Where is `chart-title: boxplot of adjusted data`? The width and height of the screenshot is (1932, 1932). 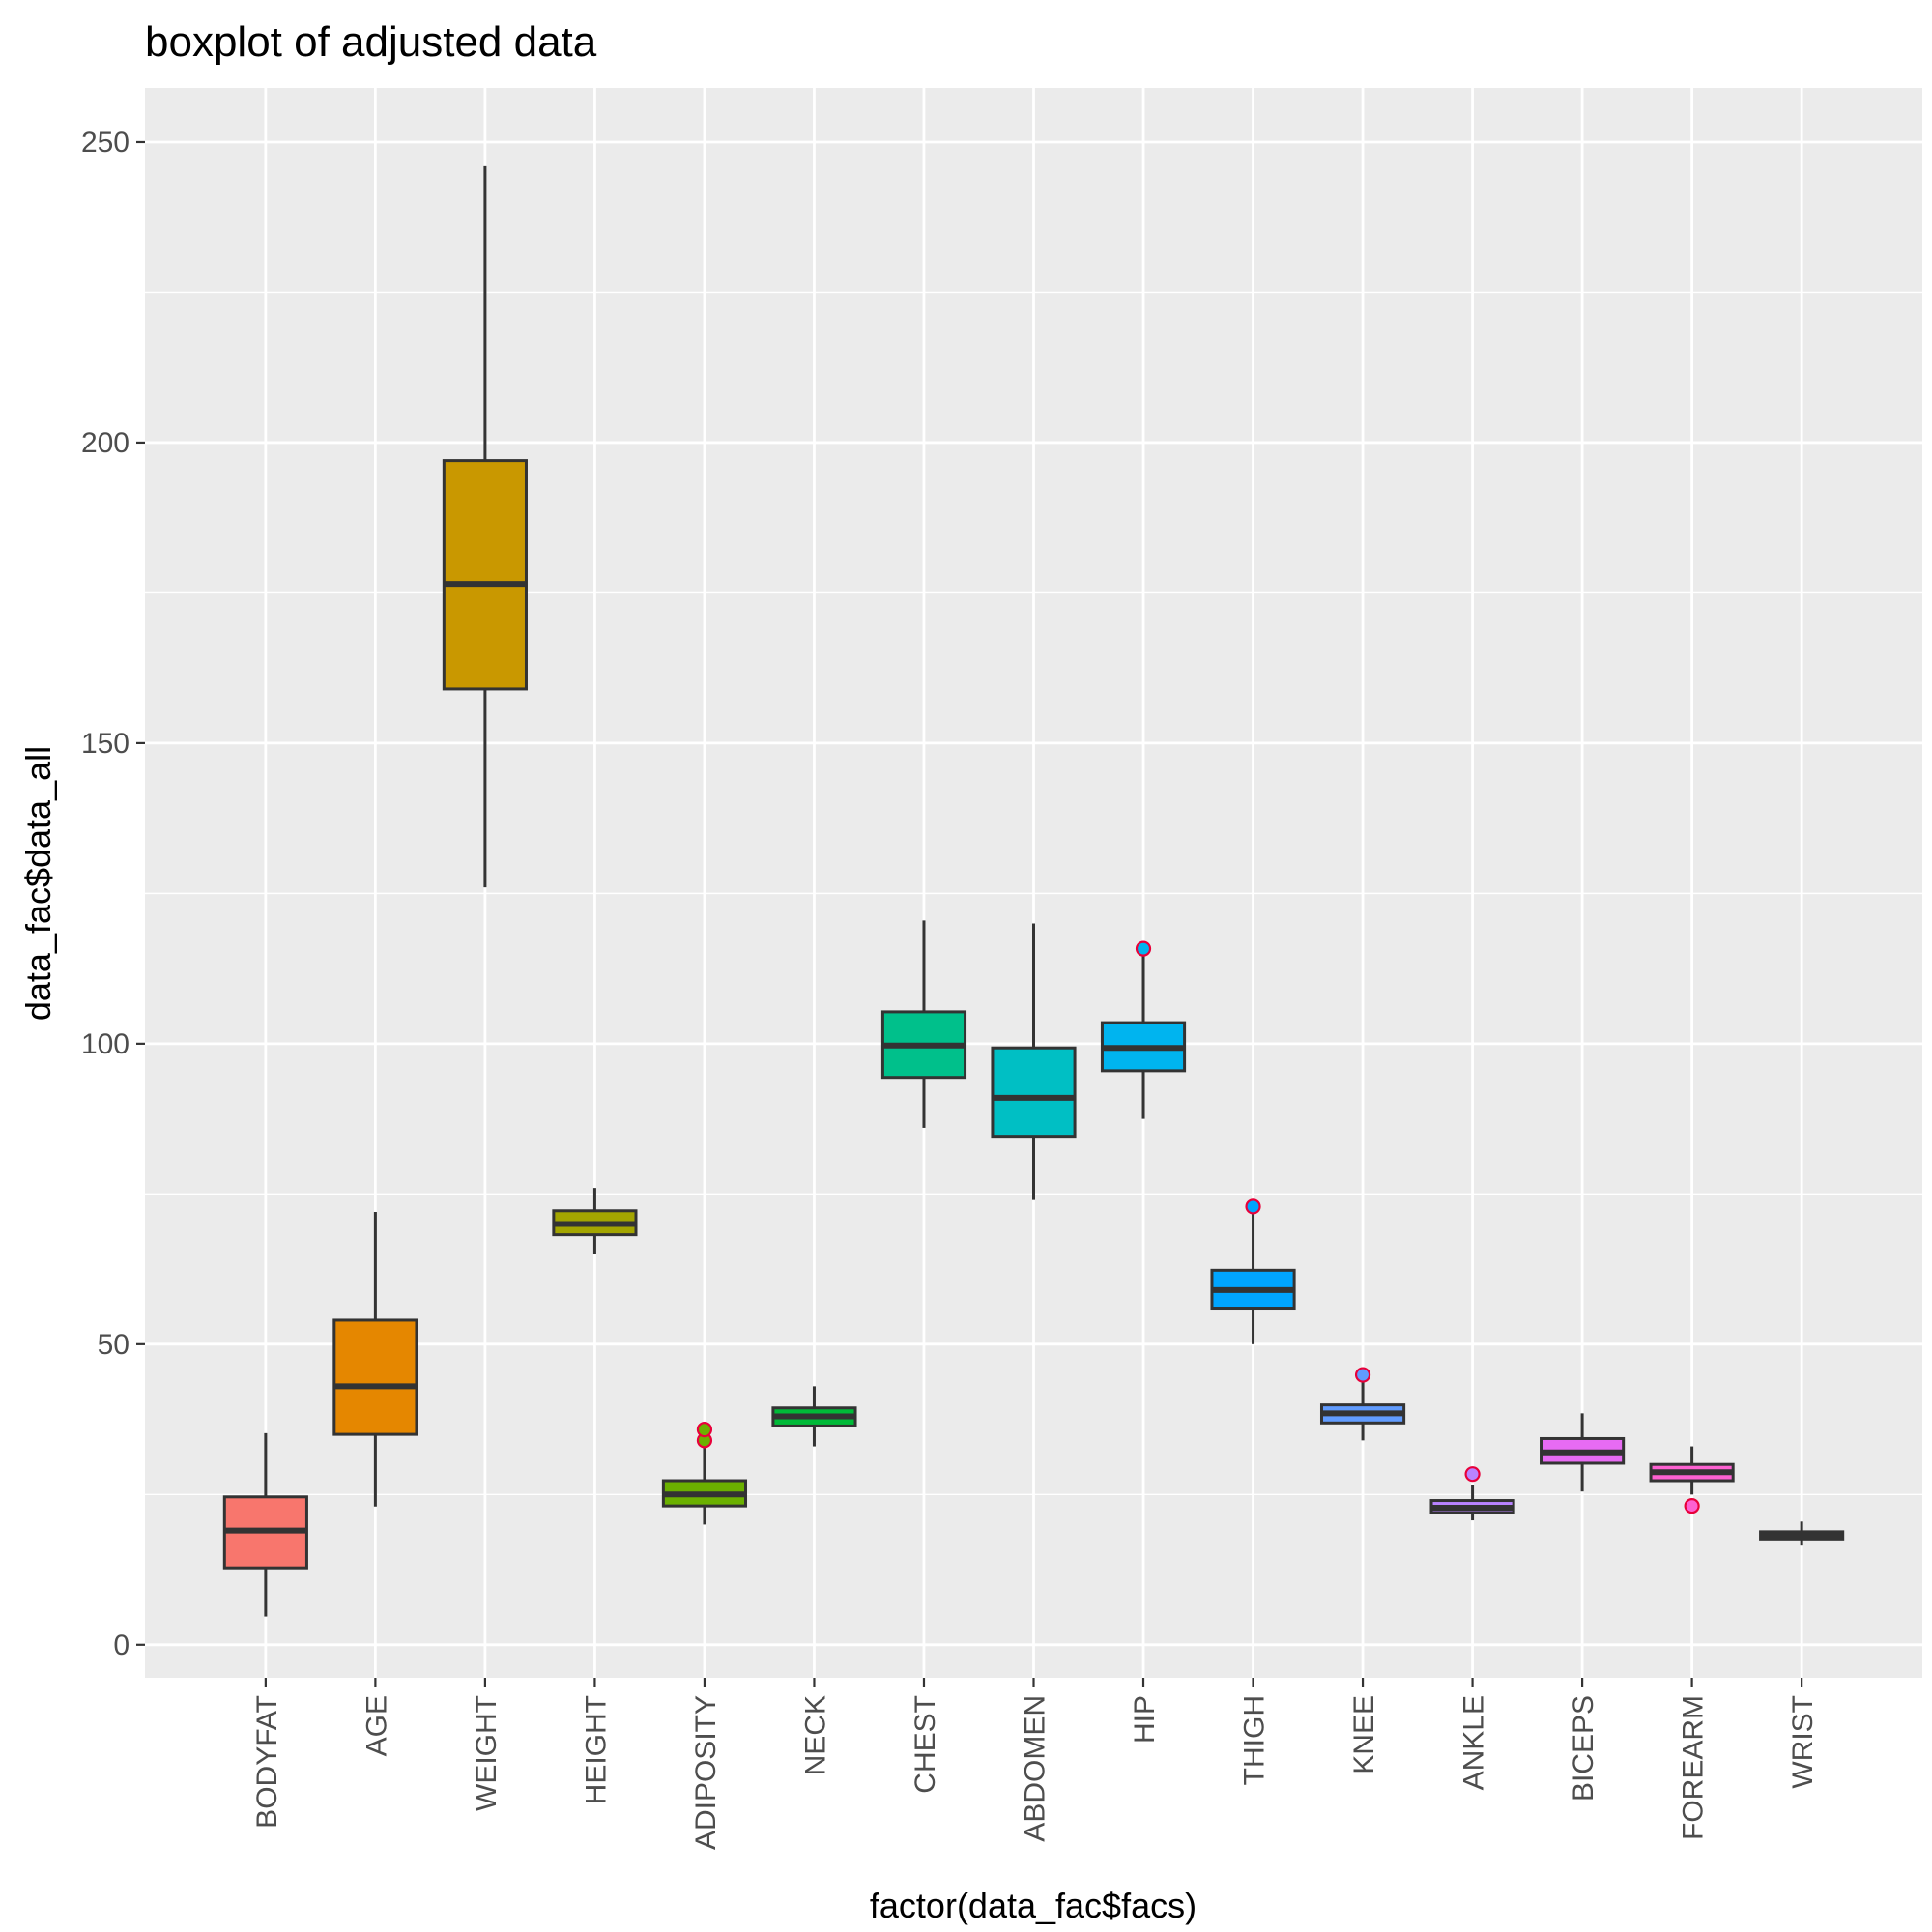
chart-title: boxplot of adjusted data is located at coordinates (371, 42).